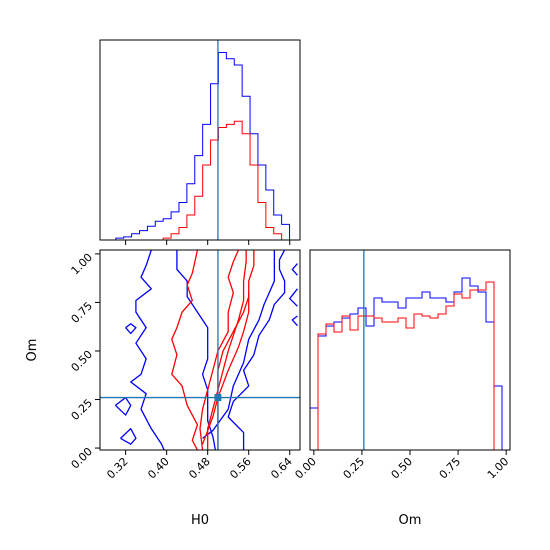 This screenshot has height=550, width=550. I want to click on hist-h0-ticks, so click(208, 242).